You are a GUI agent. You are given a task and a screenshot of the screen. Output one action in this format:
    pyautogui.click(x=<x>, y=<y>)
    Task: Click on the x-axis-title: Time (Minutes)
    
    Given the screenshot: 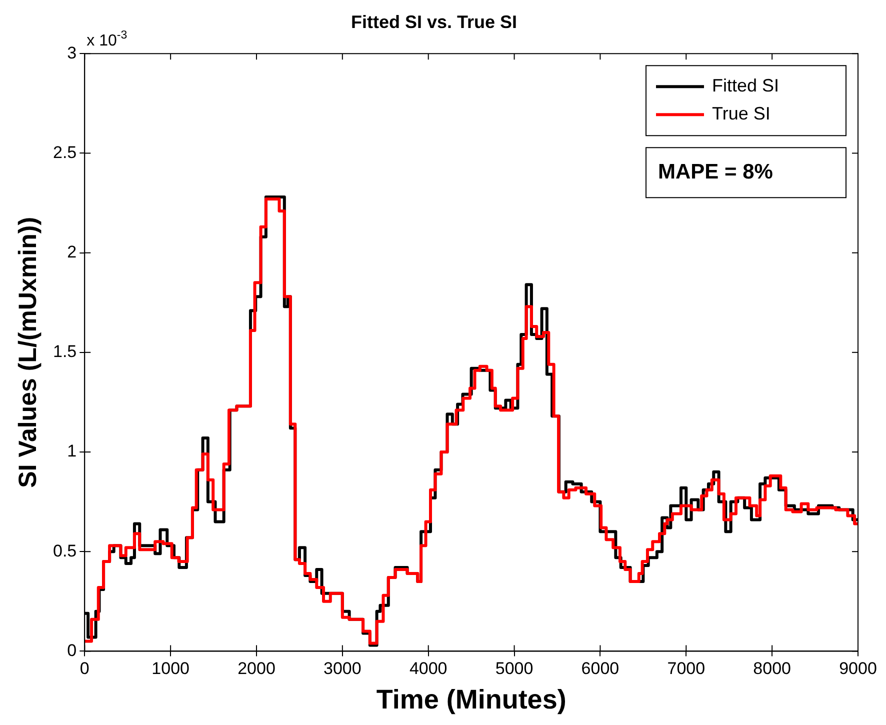 What is the action you would take?
    pyautogui.click(x=471, y=699)
    